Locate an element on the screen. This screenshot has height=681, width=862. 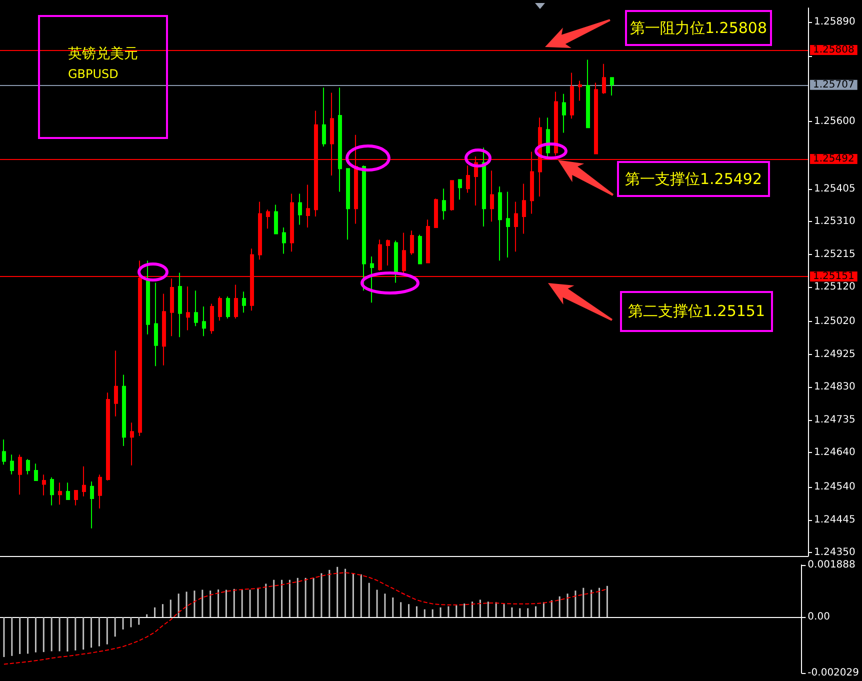
y-tick-label: 0.001888 is located at coordinates (832, 565).